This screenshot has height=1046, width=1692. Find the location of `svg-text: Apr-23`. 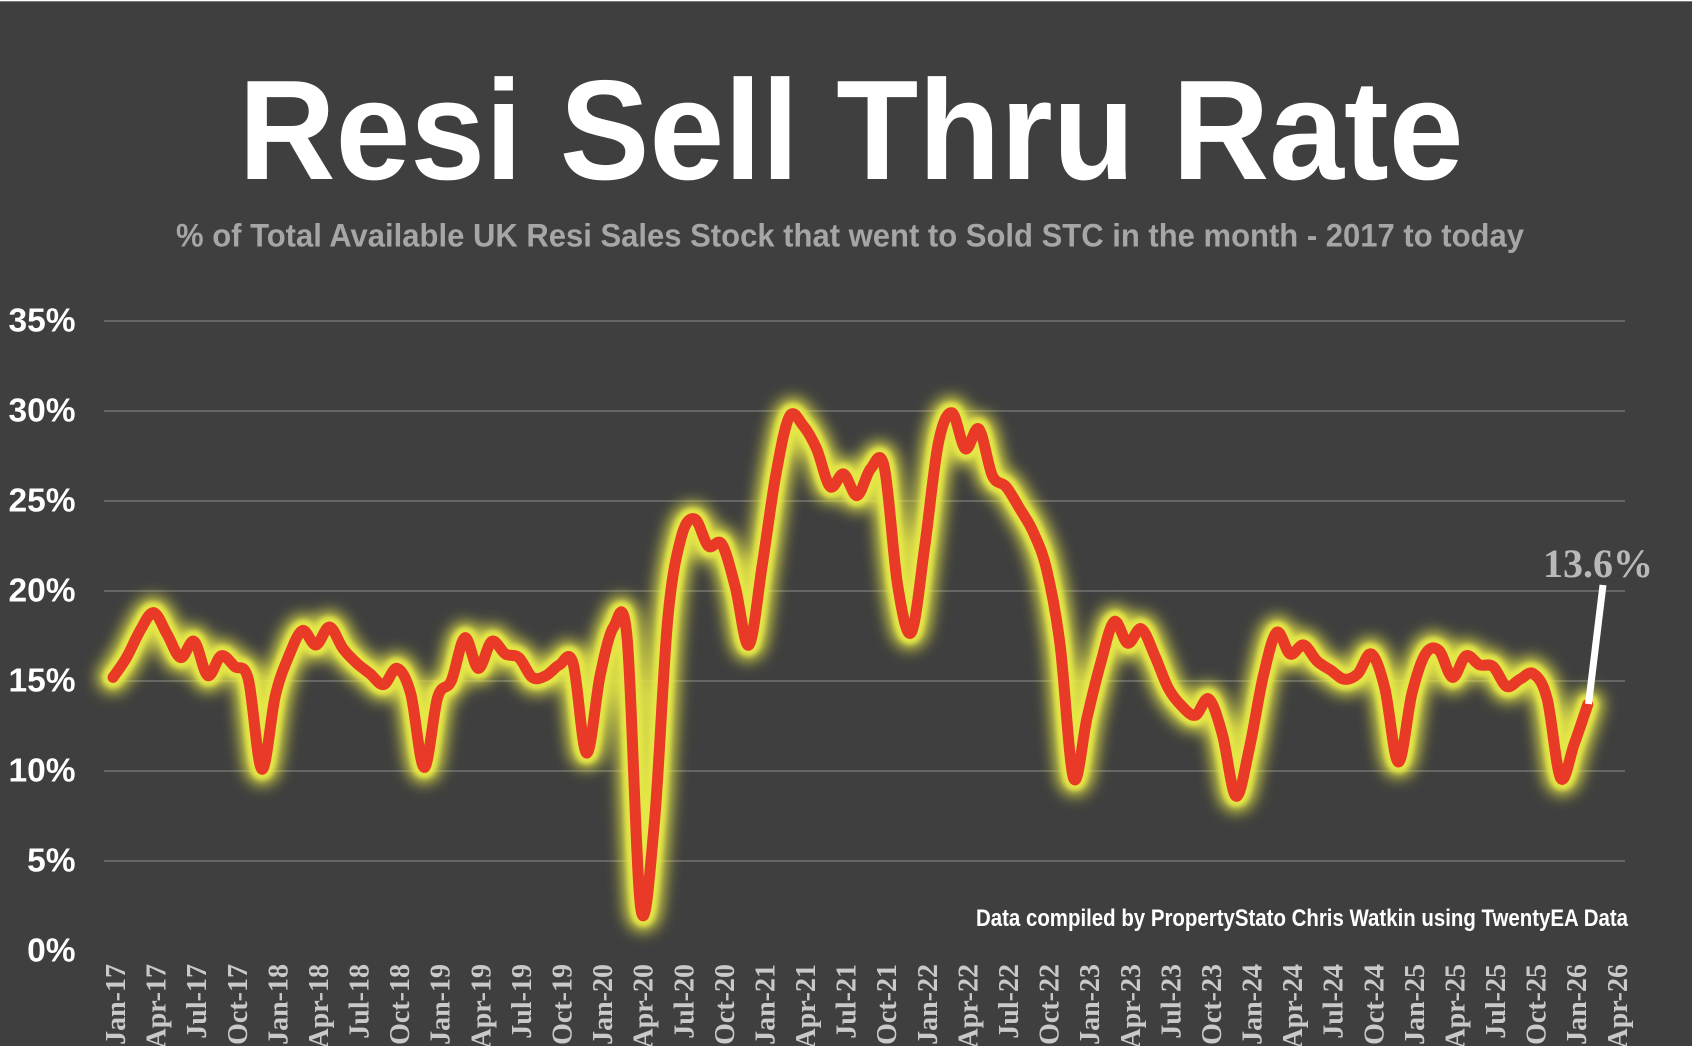

svg-text: Apr-23 is located at coordinates (1131, 1005).